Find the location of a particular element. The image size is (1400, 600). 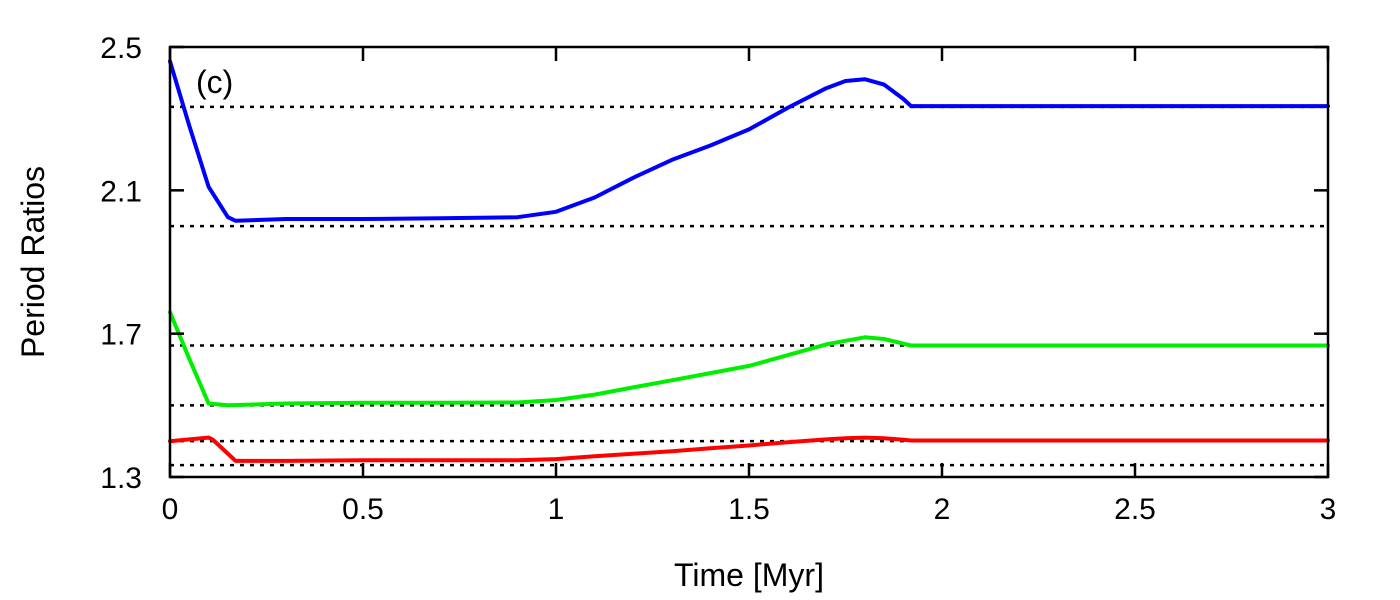

x-tick-labels: 0 0.5 1 1.5 2 2.5 3 is located at coordinates (749, 509).